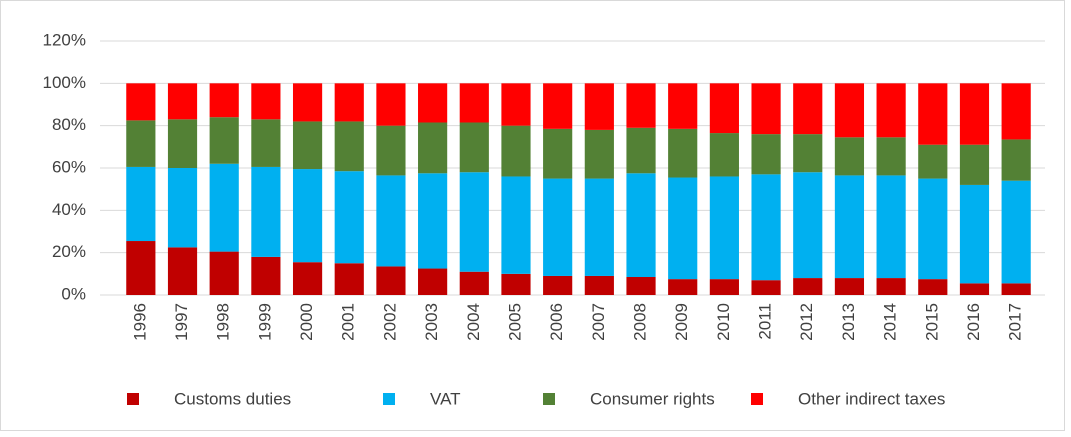 The image size is (1071, 437). Describe the element at coordinates (871, 398) in the screenshot. I see `legend-label: Other indirect taxes` at that location.